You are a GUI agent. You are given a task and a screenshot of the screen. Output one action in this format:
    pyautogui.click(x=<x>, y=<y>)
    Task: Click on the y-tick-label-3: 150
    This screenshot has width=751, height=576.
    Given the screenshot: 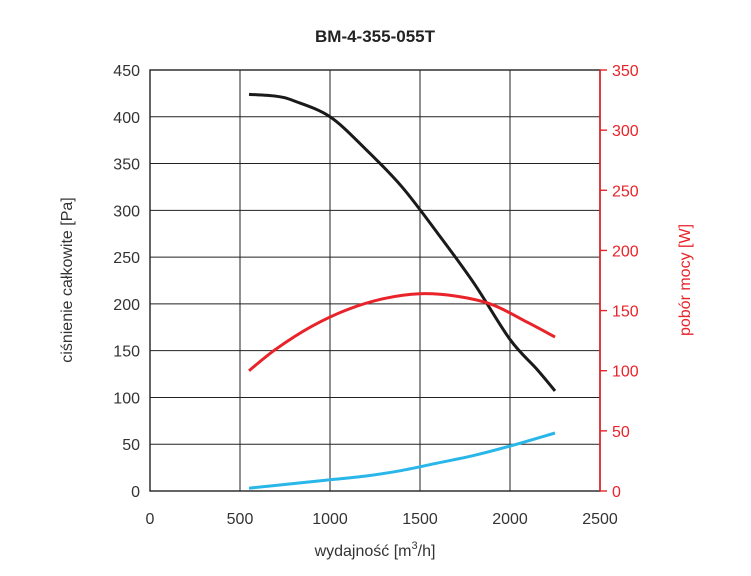 What is the action you would take?
    pyautogui.click(x=126, y=352)
    